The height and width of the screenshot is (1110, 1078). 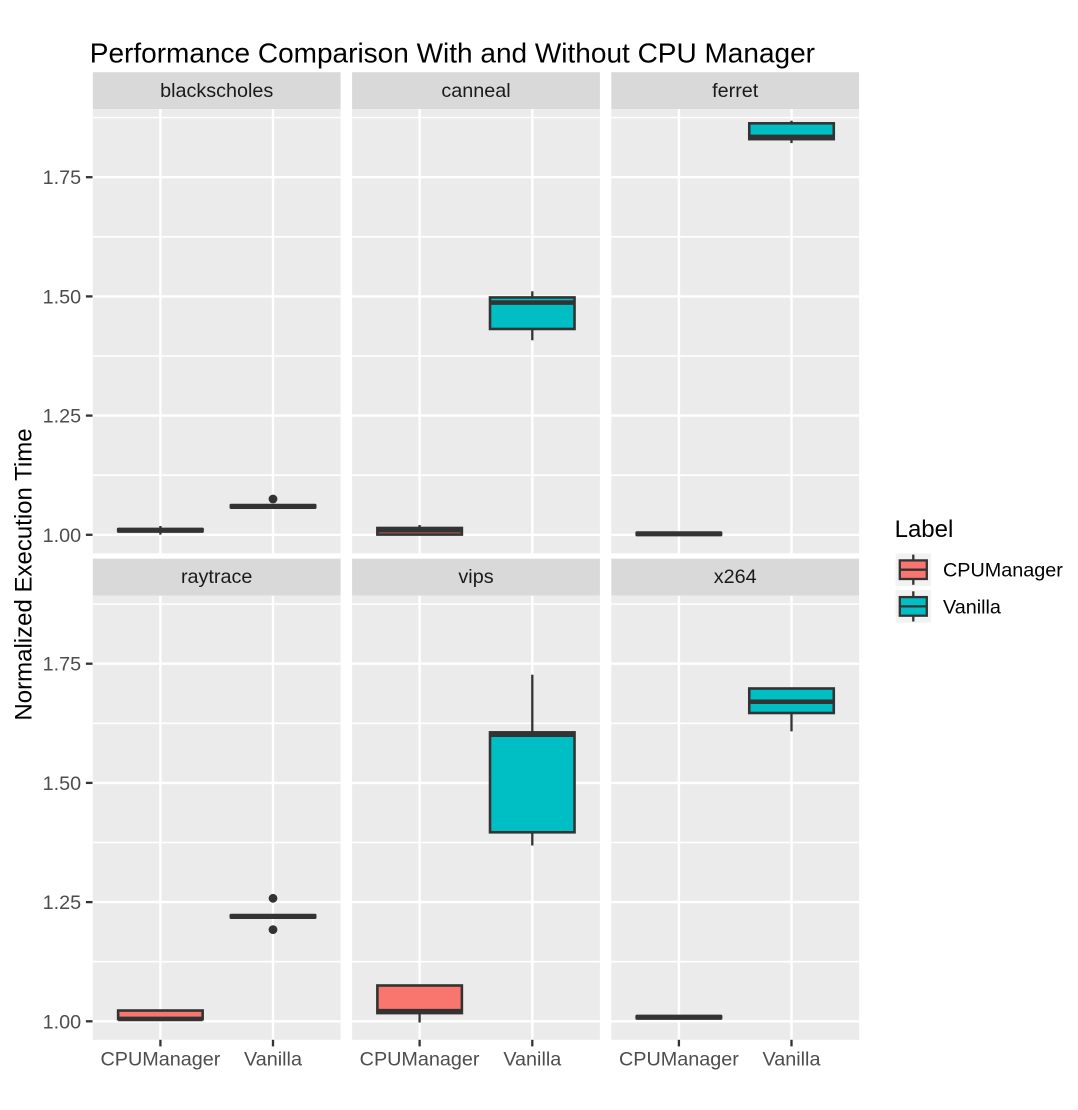 What do you see at coordinates (24, 574) in the screenshot?
I see `svg-text: Normalized Execution Time` at bounding box center [24, 574].